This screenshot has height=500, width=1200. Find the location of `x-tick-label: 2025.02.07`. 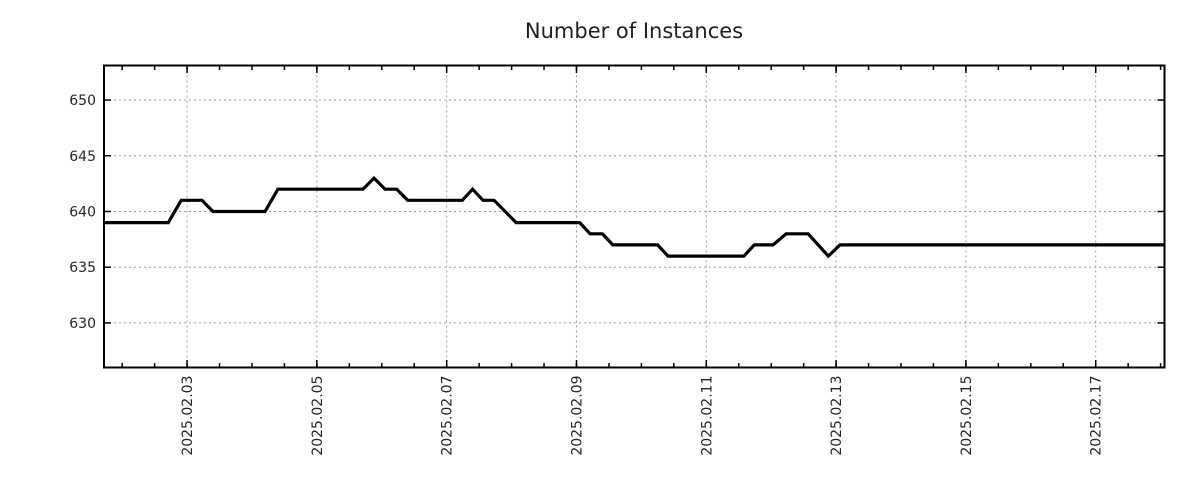

x-tick-label: 2025.02.07 is located at coordinates (448, 416).